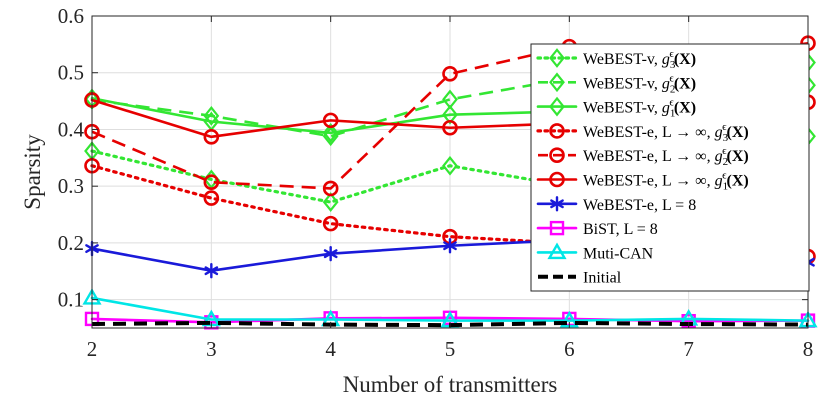 This screenshot has width=830, height=415. I want to click on y-axis-label: Sparsity, so click(32, 172).